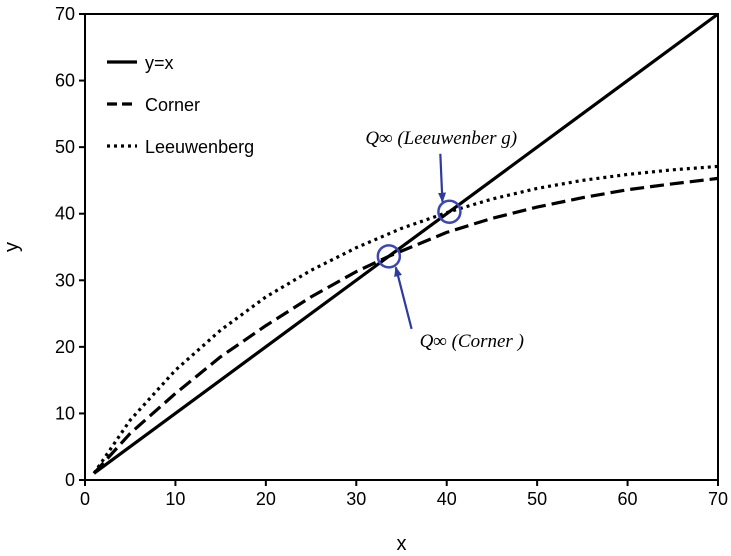 The width and height of the screenshot is (731, 556). I want to click on annotation-label: Q∞ (Corner ), so click(472, 341).